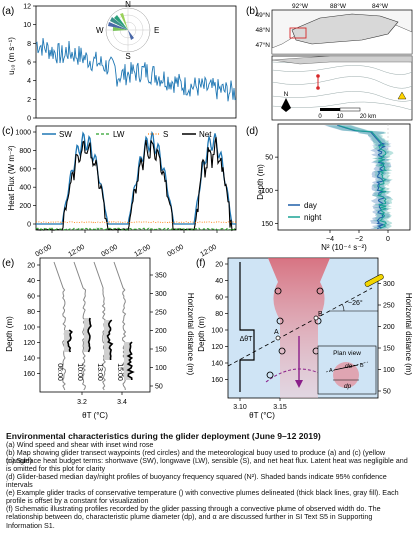 The width and height of the screenshot is (416, 553). What do you see at coordinates (260, 182) in the screenshot?
I see `panel-d-ylabel: Depth (m)` at bounding box center [260, 182].